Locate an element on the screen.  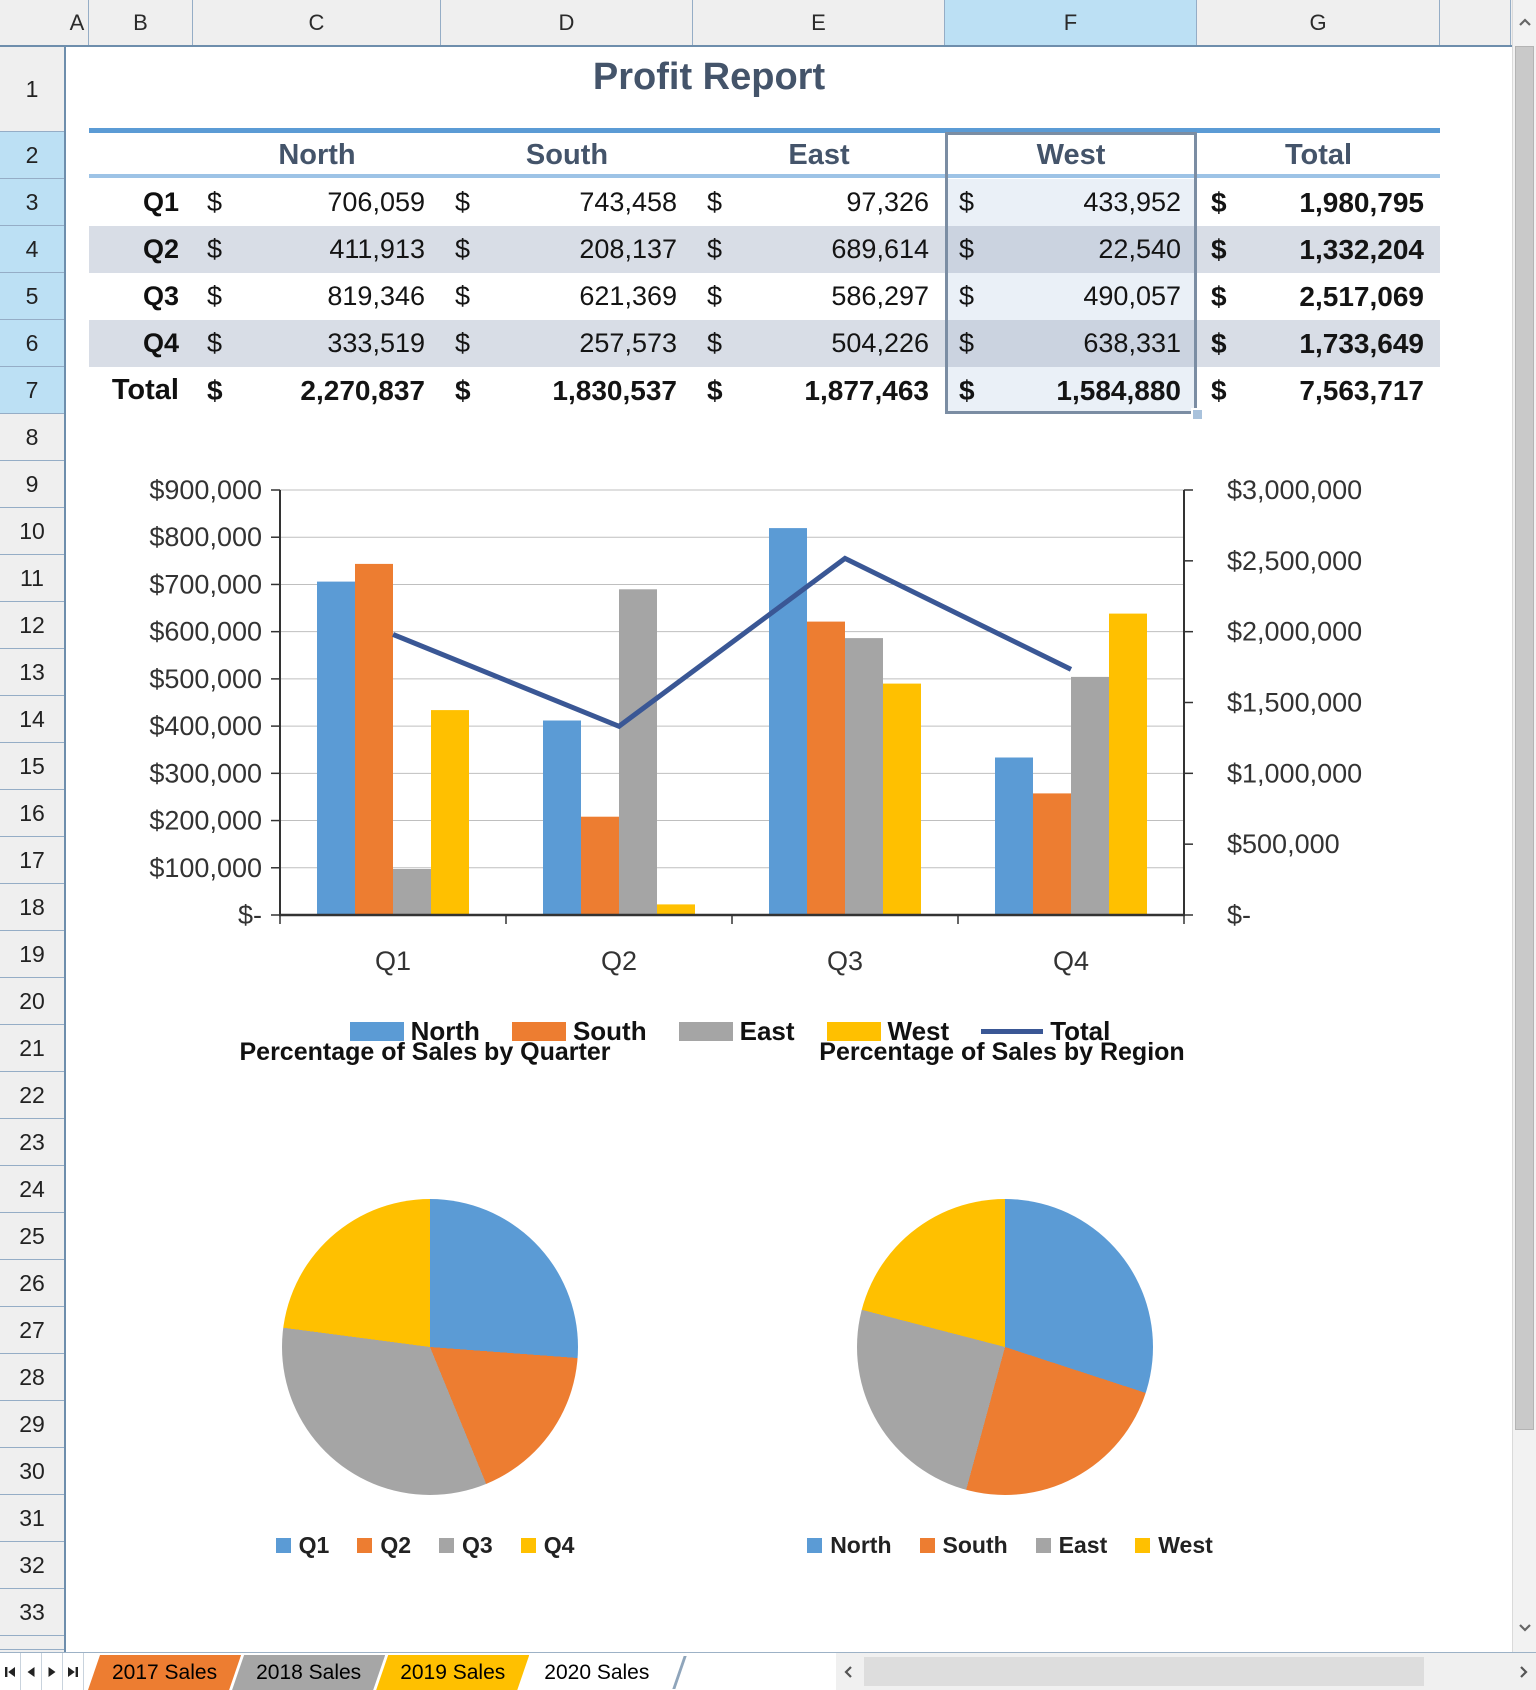
sheet-tab-2017-sales: 2017 Sales is located at coordinates (164, 1672).